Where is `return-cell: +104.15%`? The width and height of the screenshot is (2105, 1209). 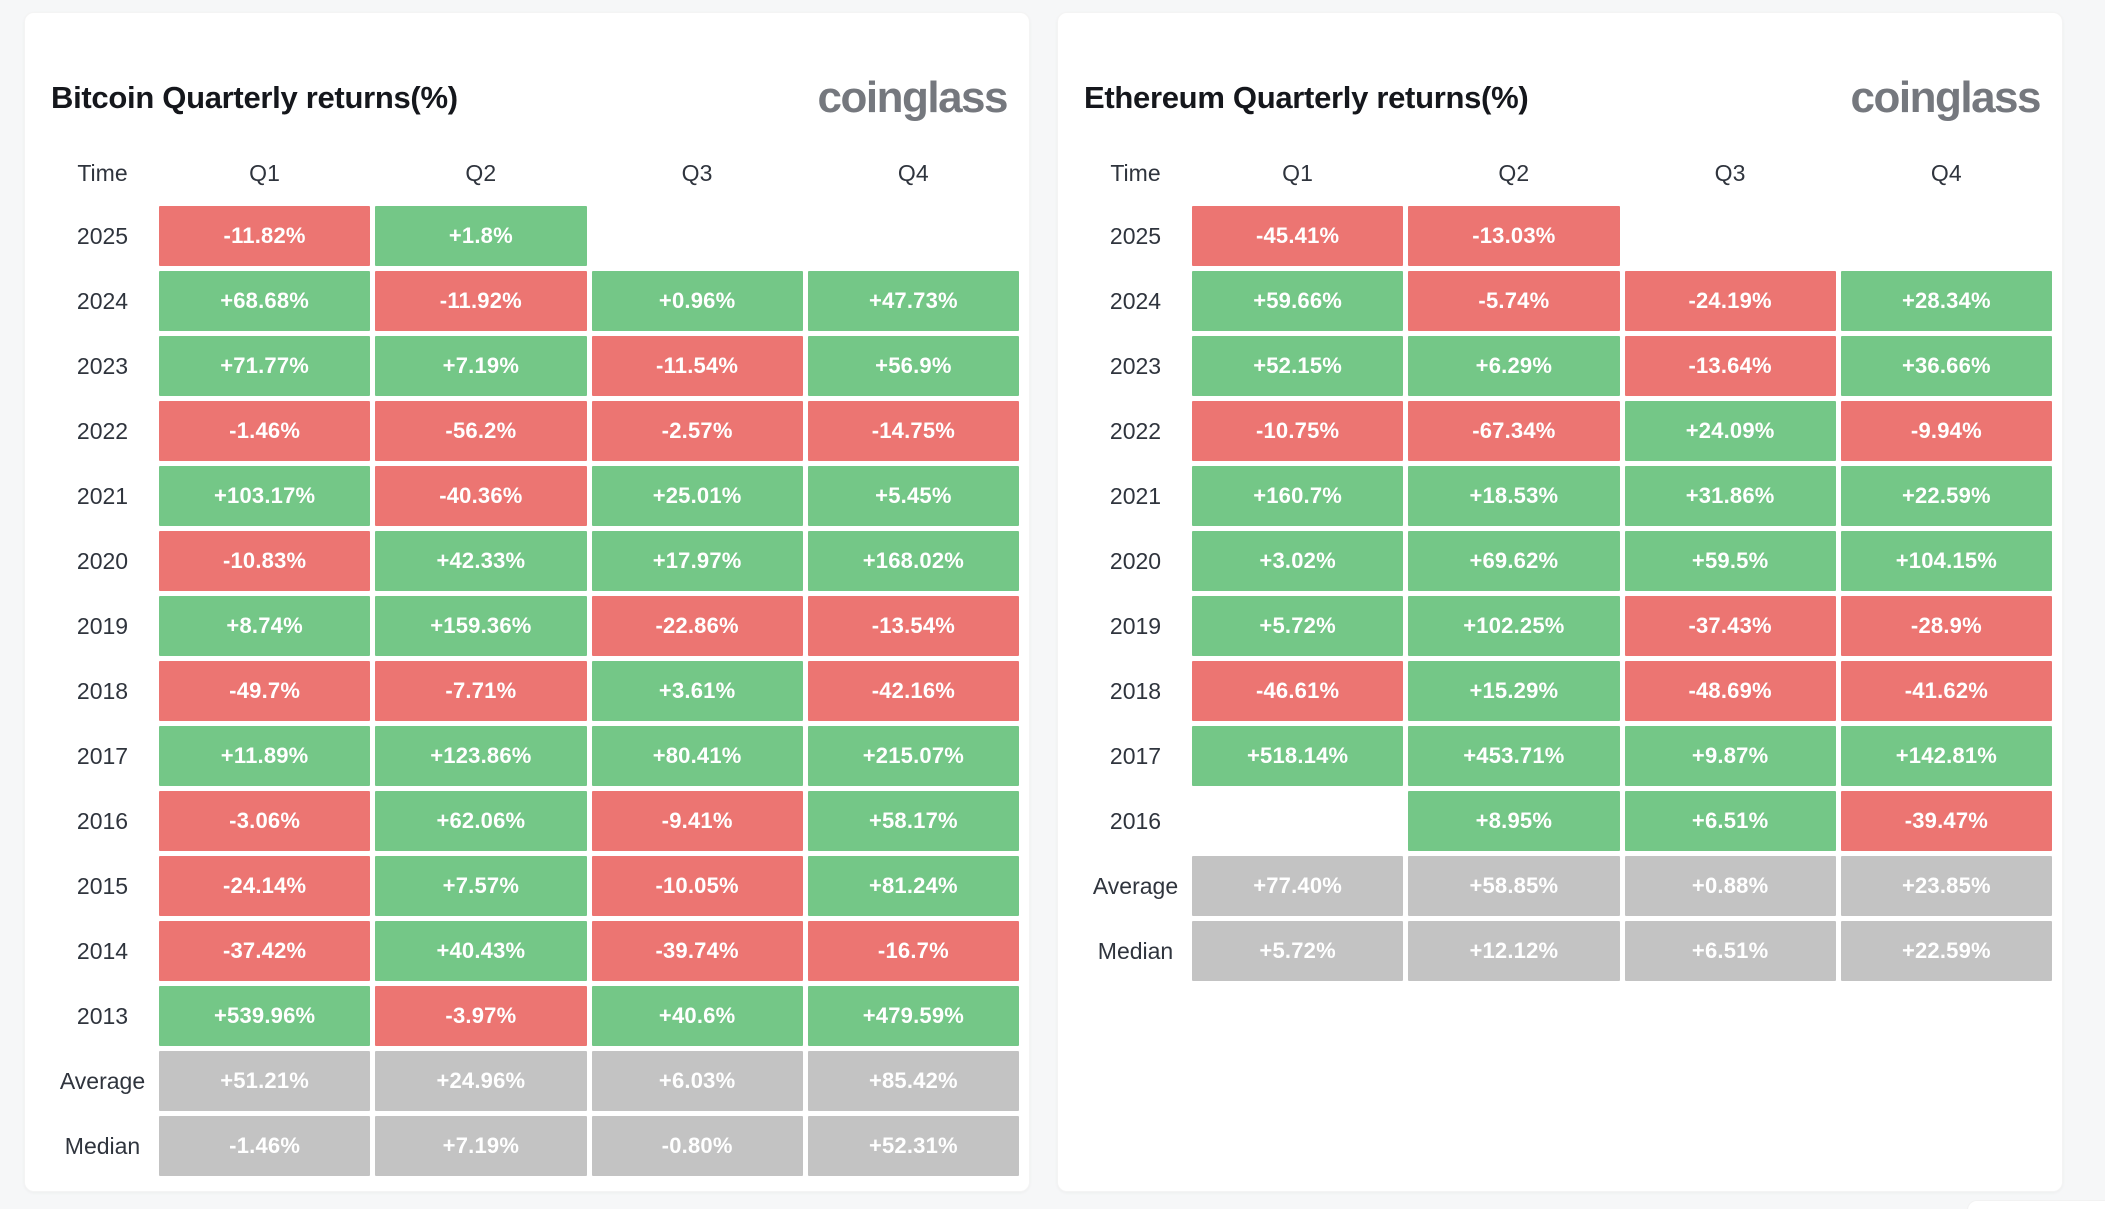
return-cell: +104.15% is located at coordinates (1946, 561).